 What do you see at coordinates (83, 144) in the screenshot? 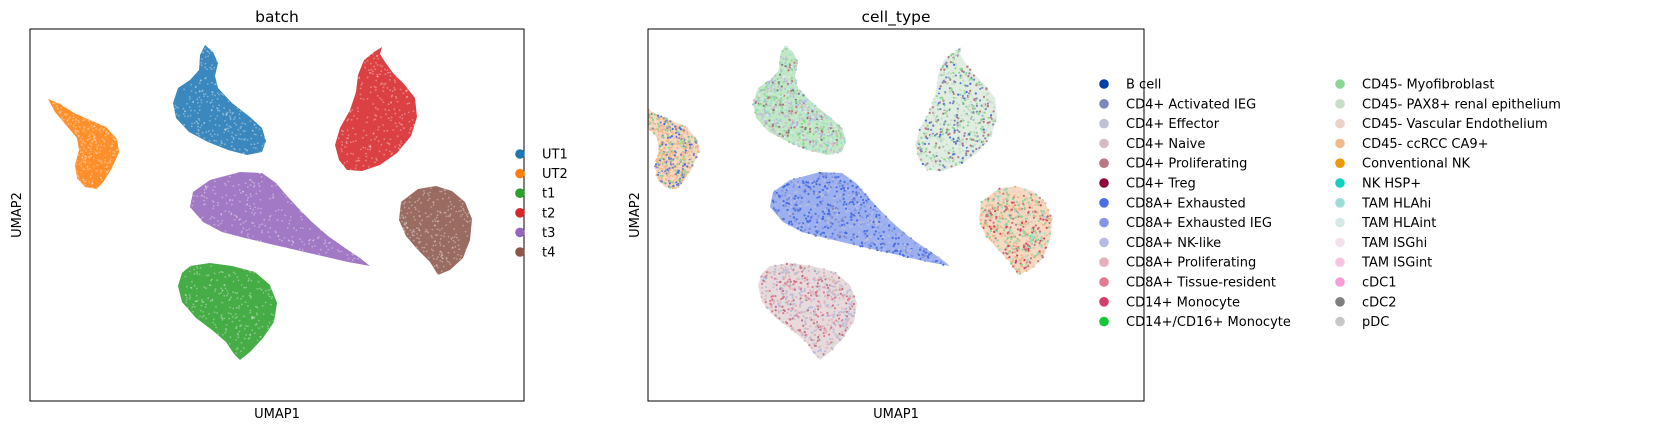
I see `cluster-ut2` at bounding box center [83, 144].